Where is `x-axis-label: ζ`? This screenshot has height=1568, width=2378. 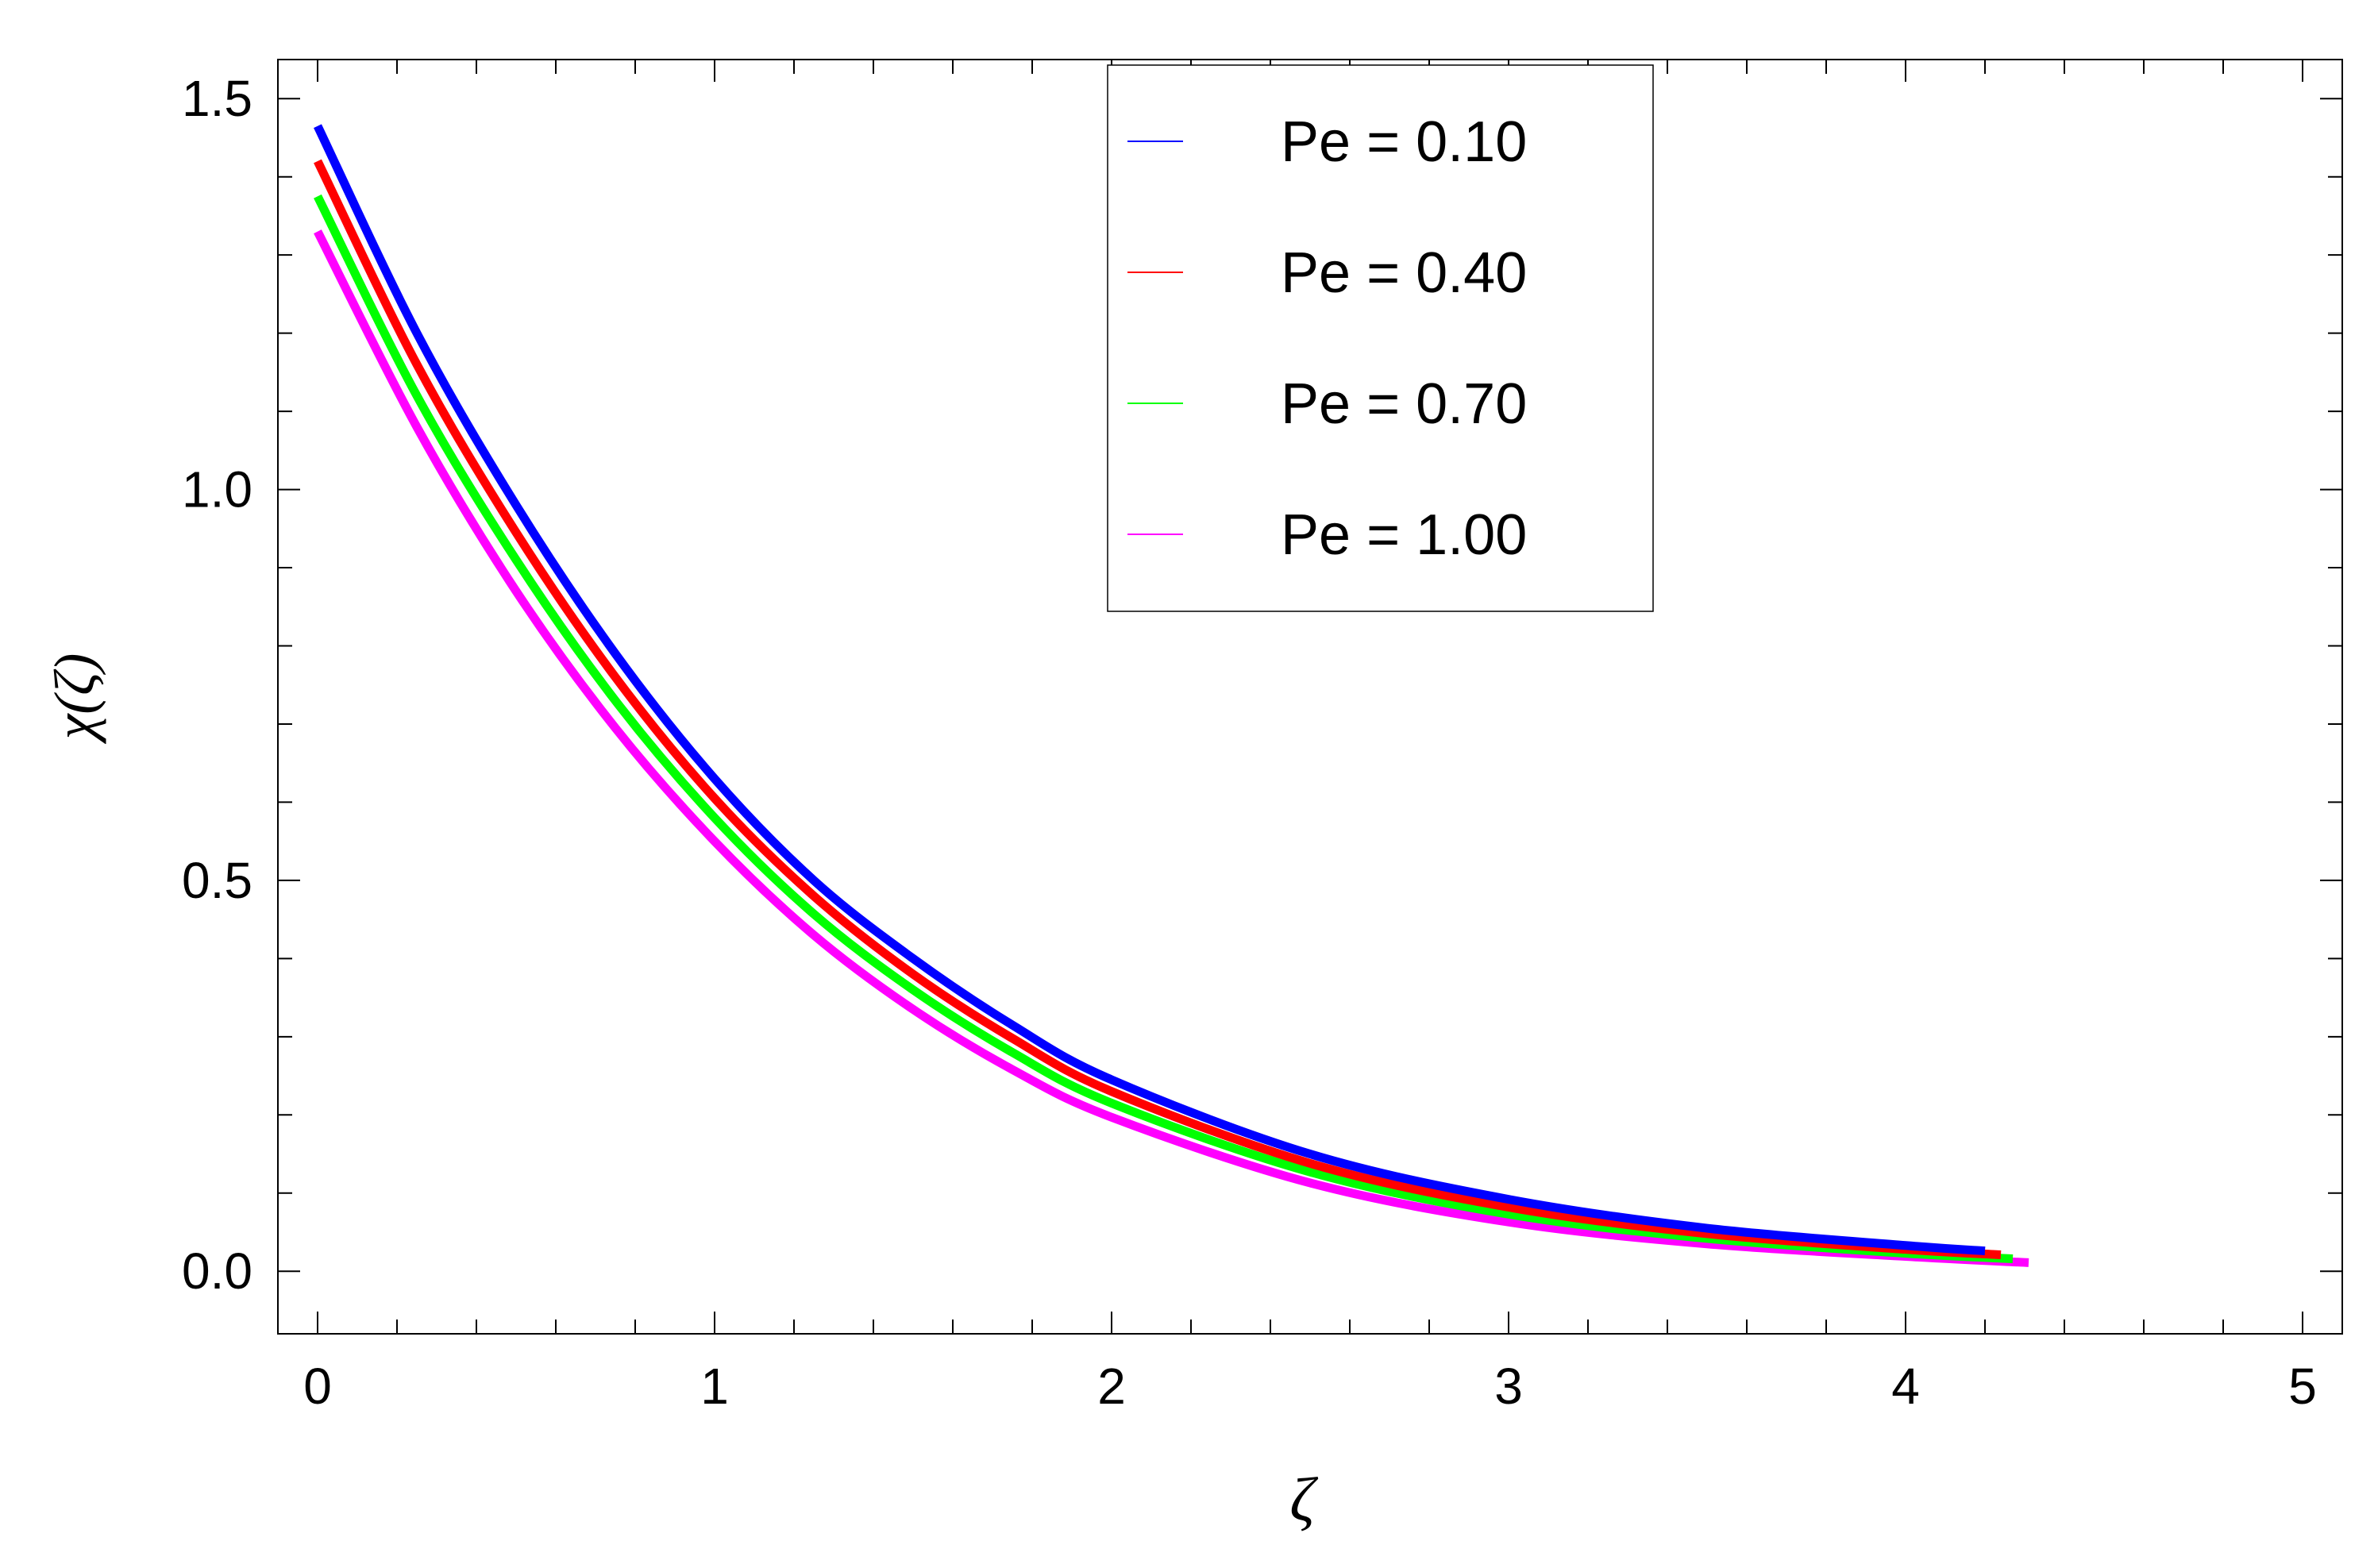
x-axis-label: ζ is located at coordinates (1303, 1500).